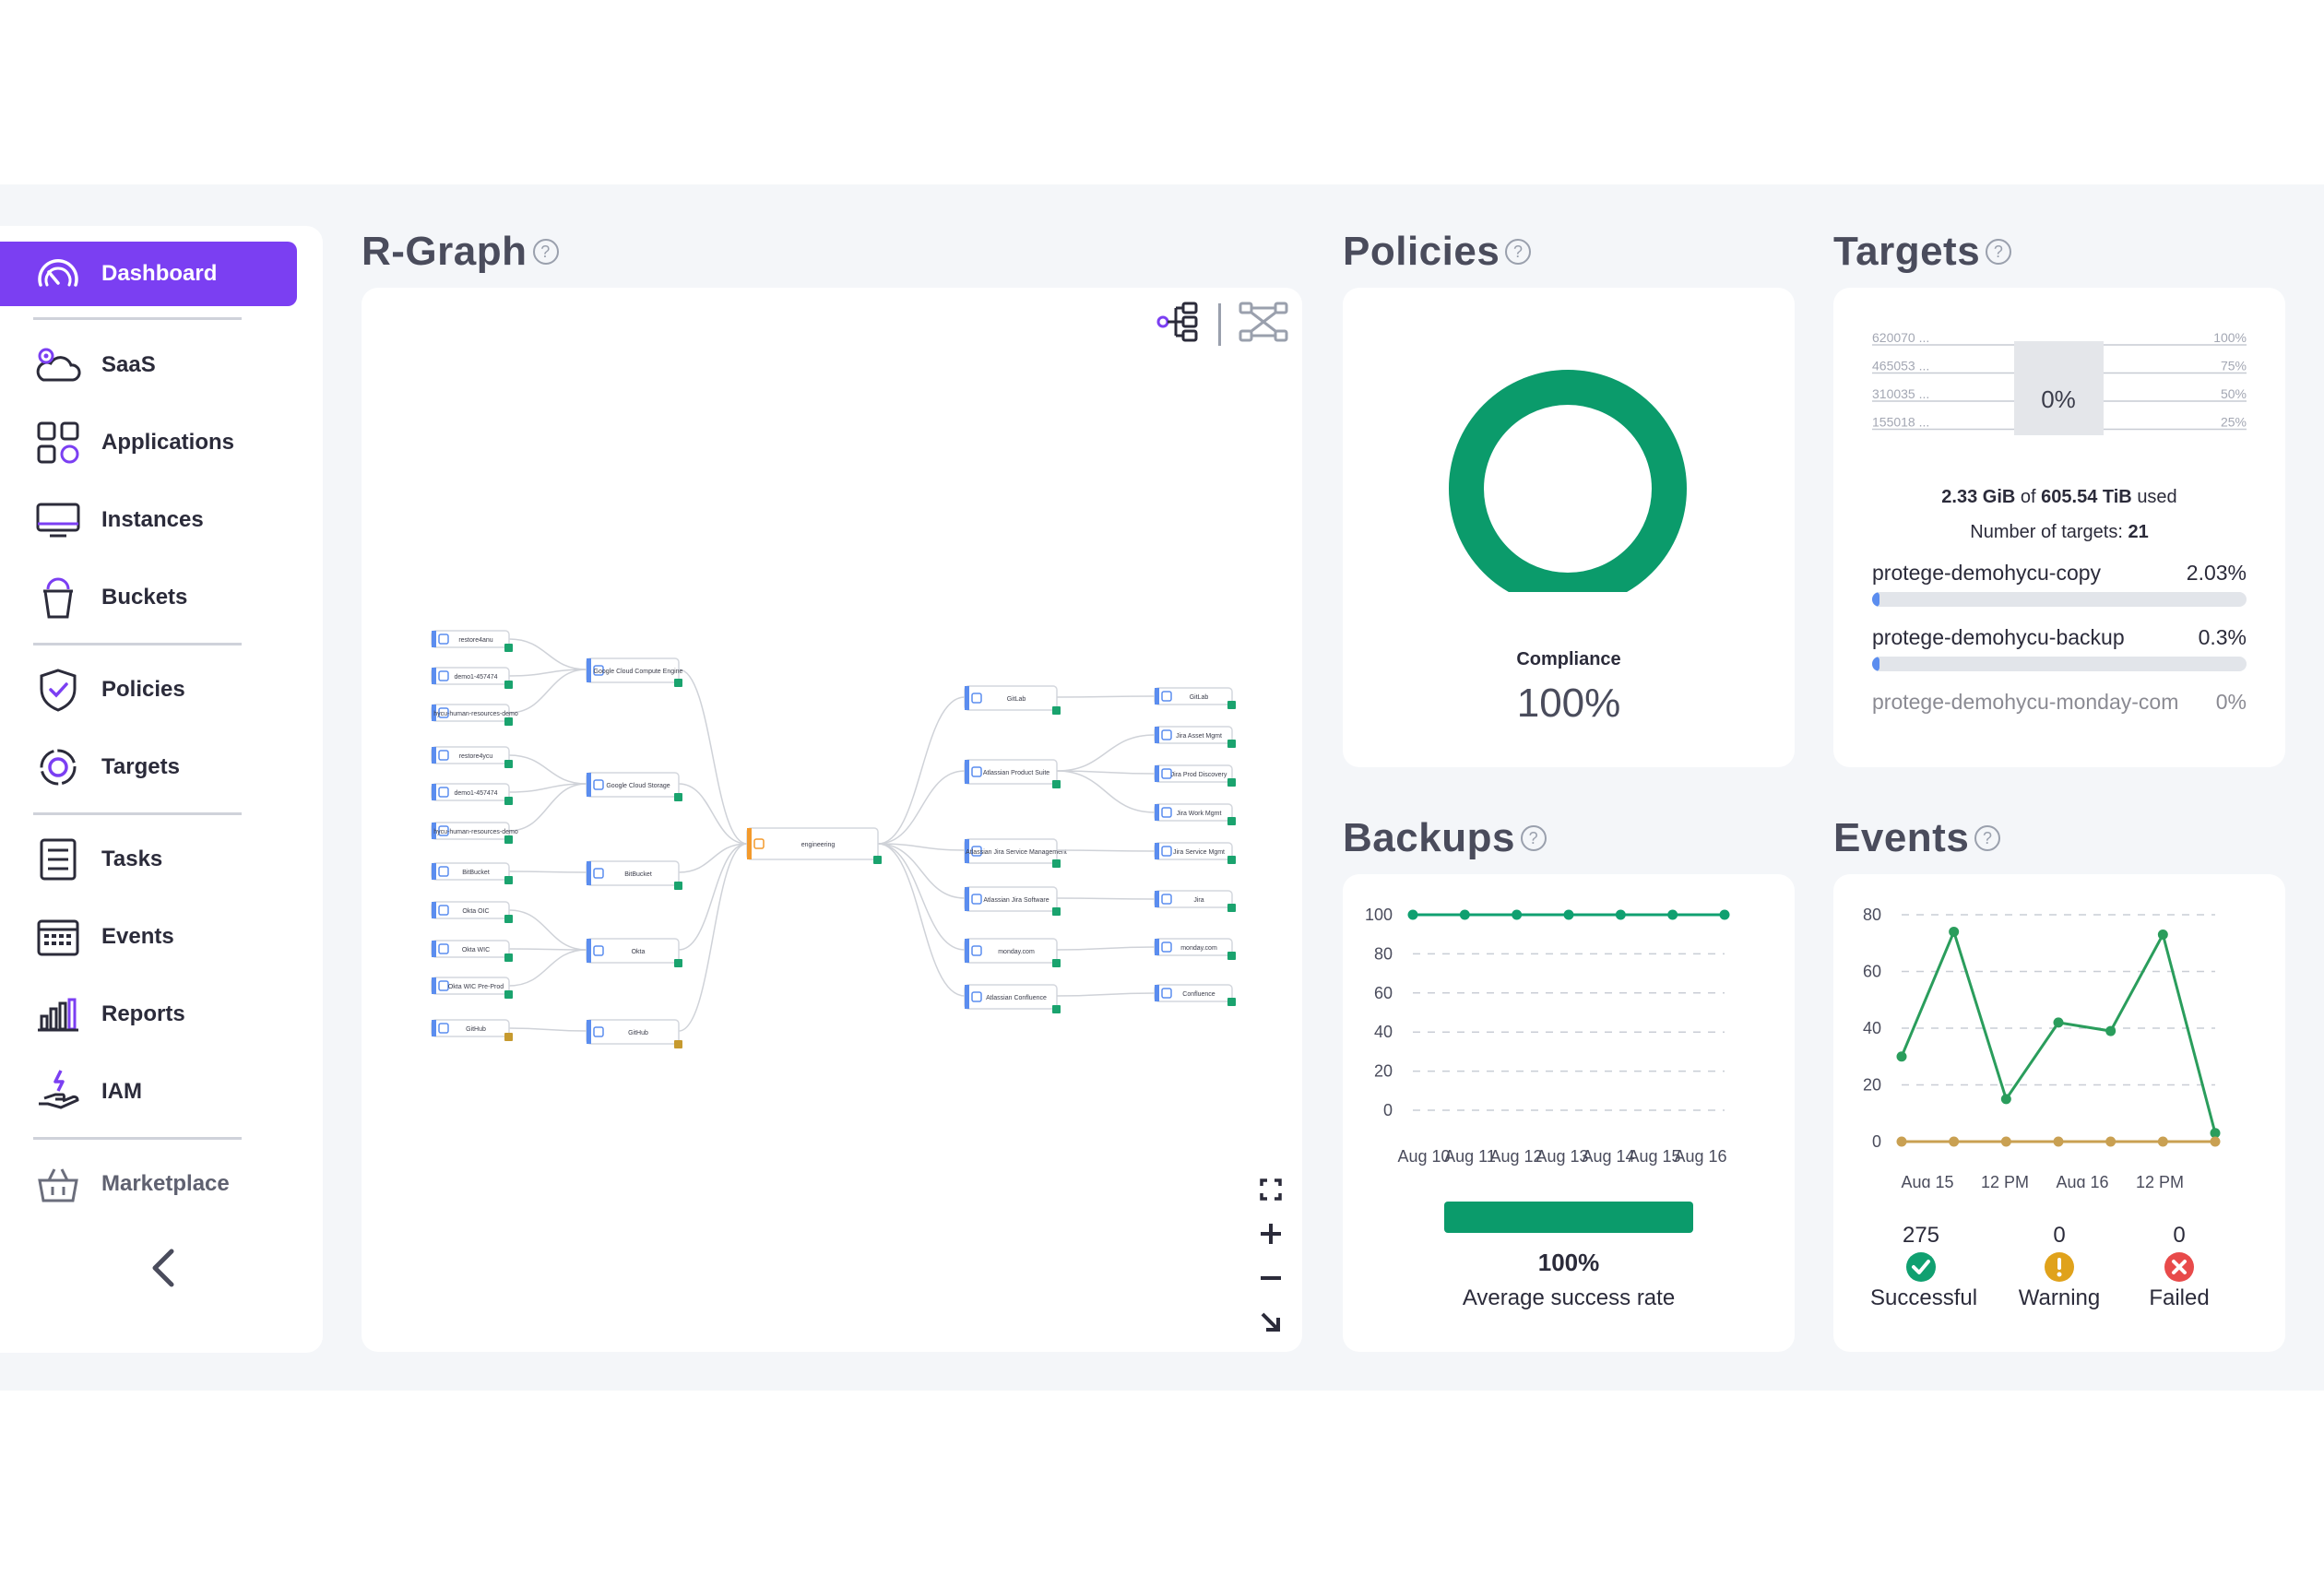  Describe the element at coordinates (2179, 1267) in the screenshot. I see `events-failed: 0 Failed` at that location.